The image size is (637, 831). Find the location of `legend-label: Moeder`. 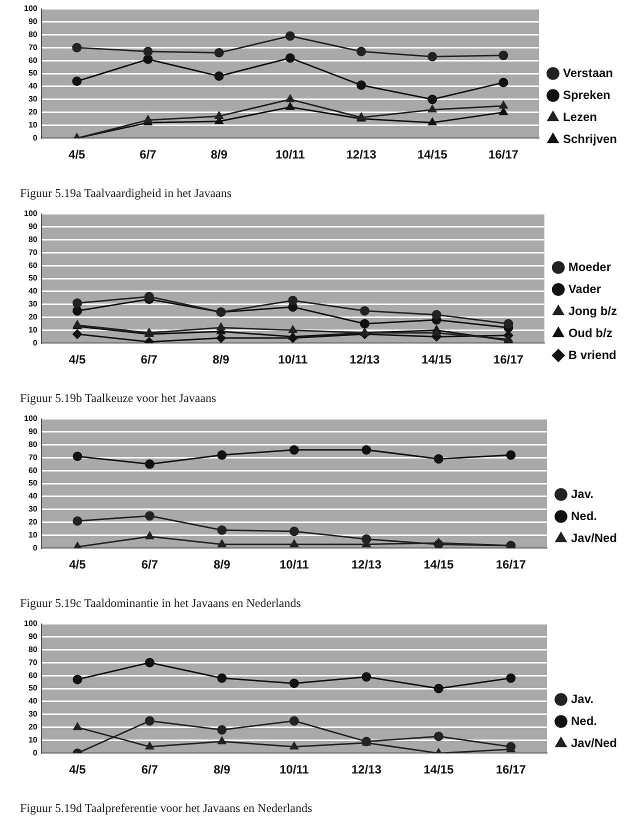

legend-label: Moeder is located at coordinates (590, 267).